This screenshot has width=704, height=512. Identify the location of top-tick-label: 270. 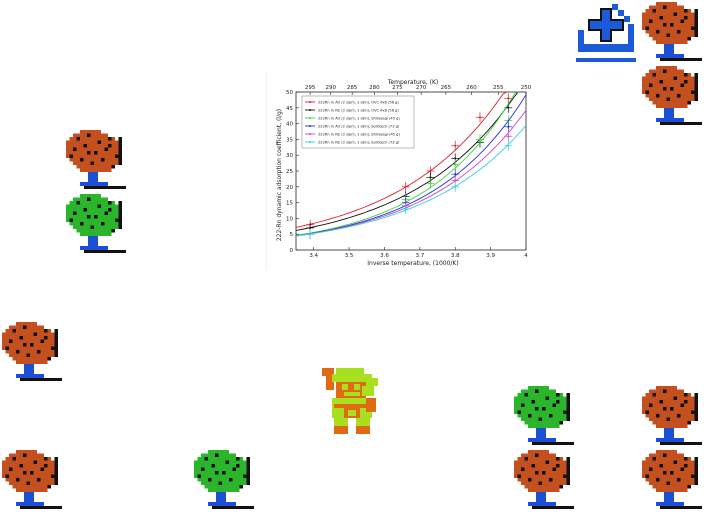
(421, 88).